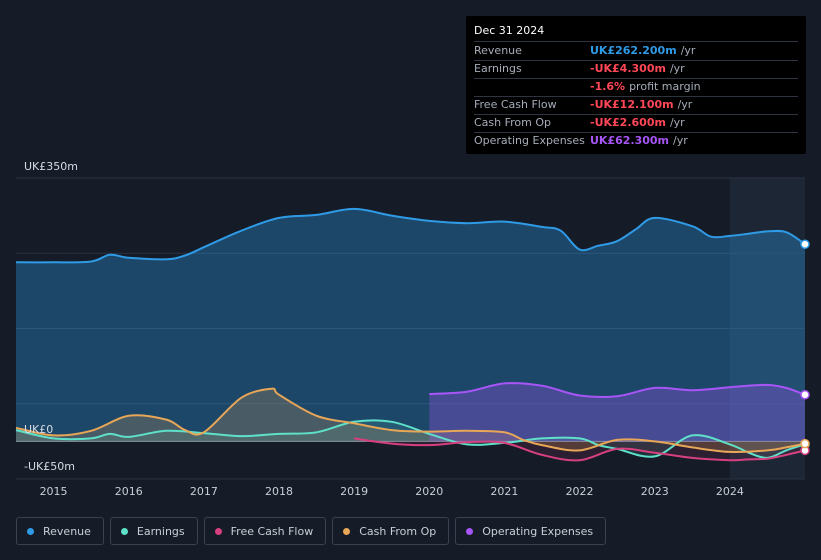  I want to click on operating-expenses-end-marker, so click(805, 394).